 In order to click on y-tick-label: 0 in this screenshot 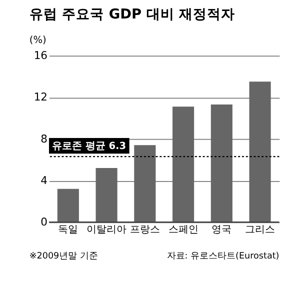, I will do `click(44, 222)`.